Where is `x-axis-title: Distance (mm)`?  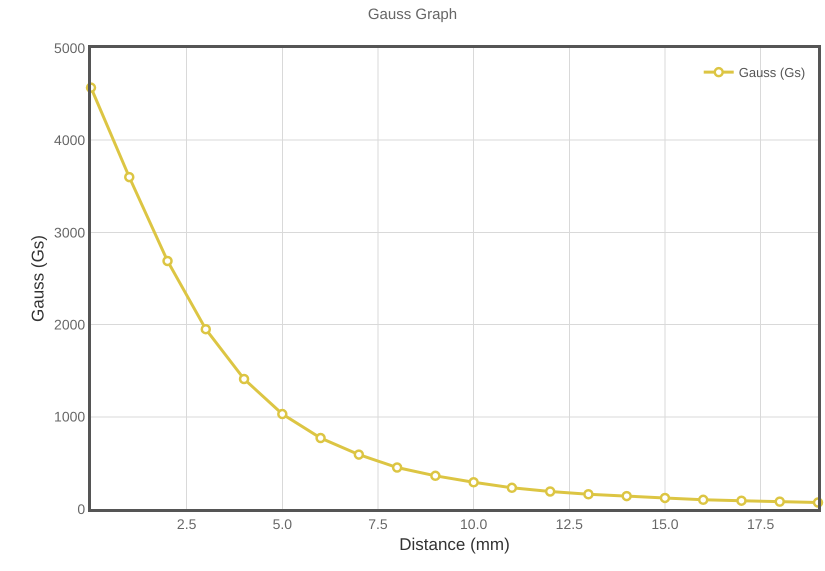 x-axis-title: Distance (mm) is located at coordinates (454, 544).